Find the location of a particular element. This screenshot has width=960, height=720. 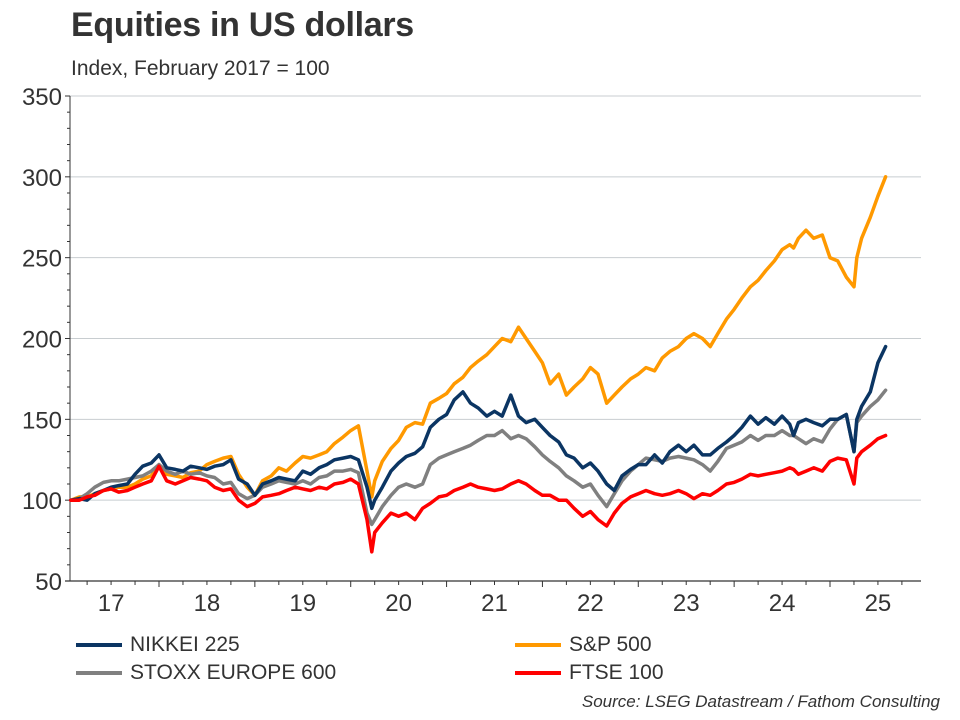

x-tick-label: 17 is located at coordinates (111, 603).